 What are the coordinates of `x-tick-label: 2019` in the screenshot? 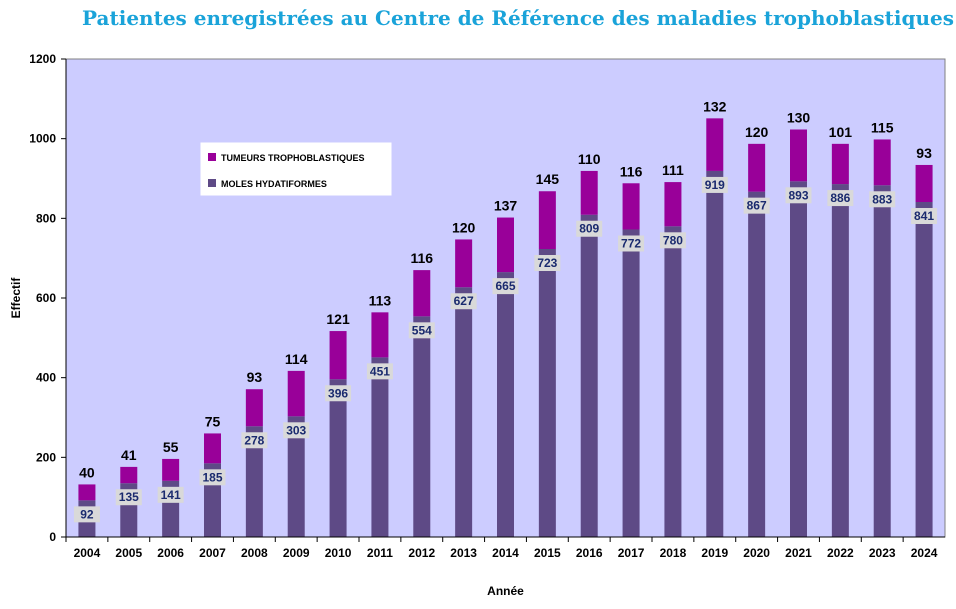 It's located at (714, 553).